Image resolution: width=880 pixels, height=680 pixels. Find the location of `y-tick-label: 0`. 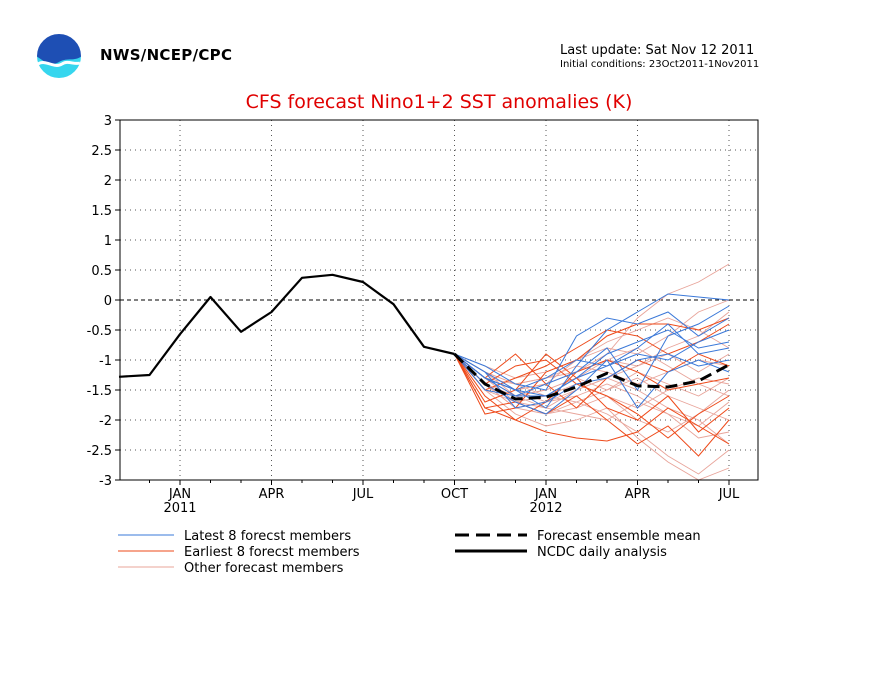

y-tick-label: 0 is located at coordinates (108, 301).